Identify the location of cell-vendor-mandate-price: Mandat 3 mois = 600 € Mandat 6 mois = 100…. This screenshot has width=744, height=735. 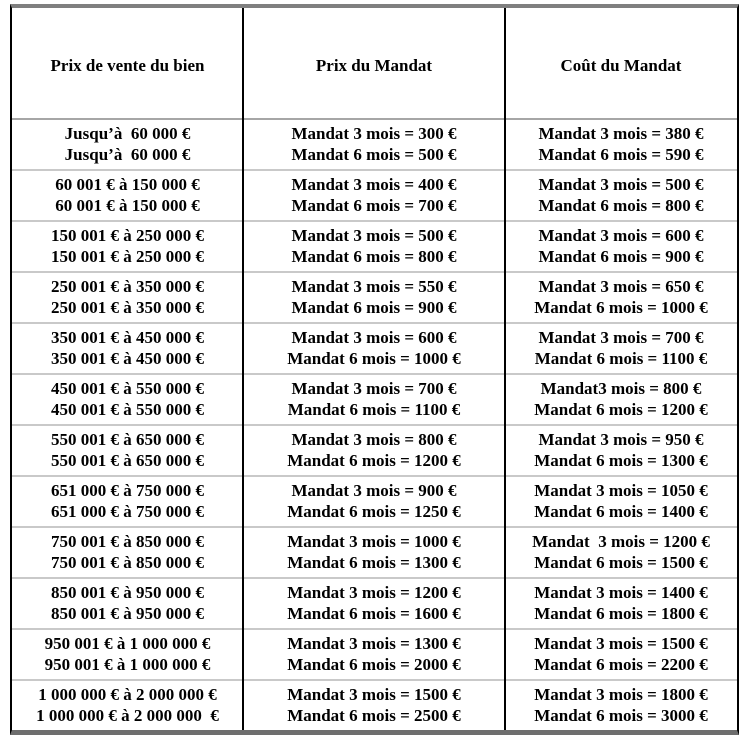
(374, 348).